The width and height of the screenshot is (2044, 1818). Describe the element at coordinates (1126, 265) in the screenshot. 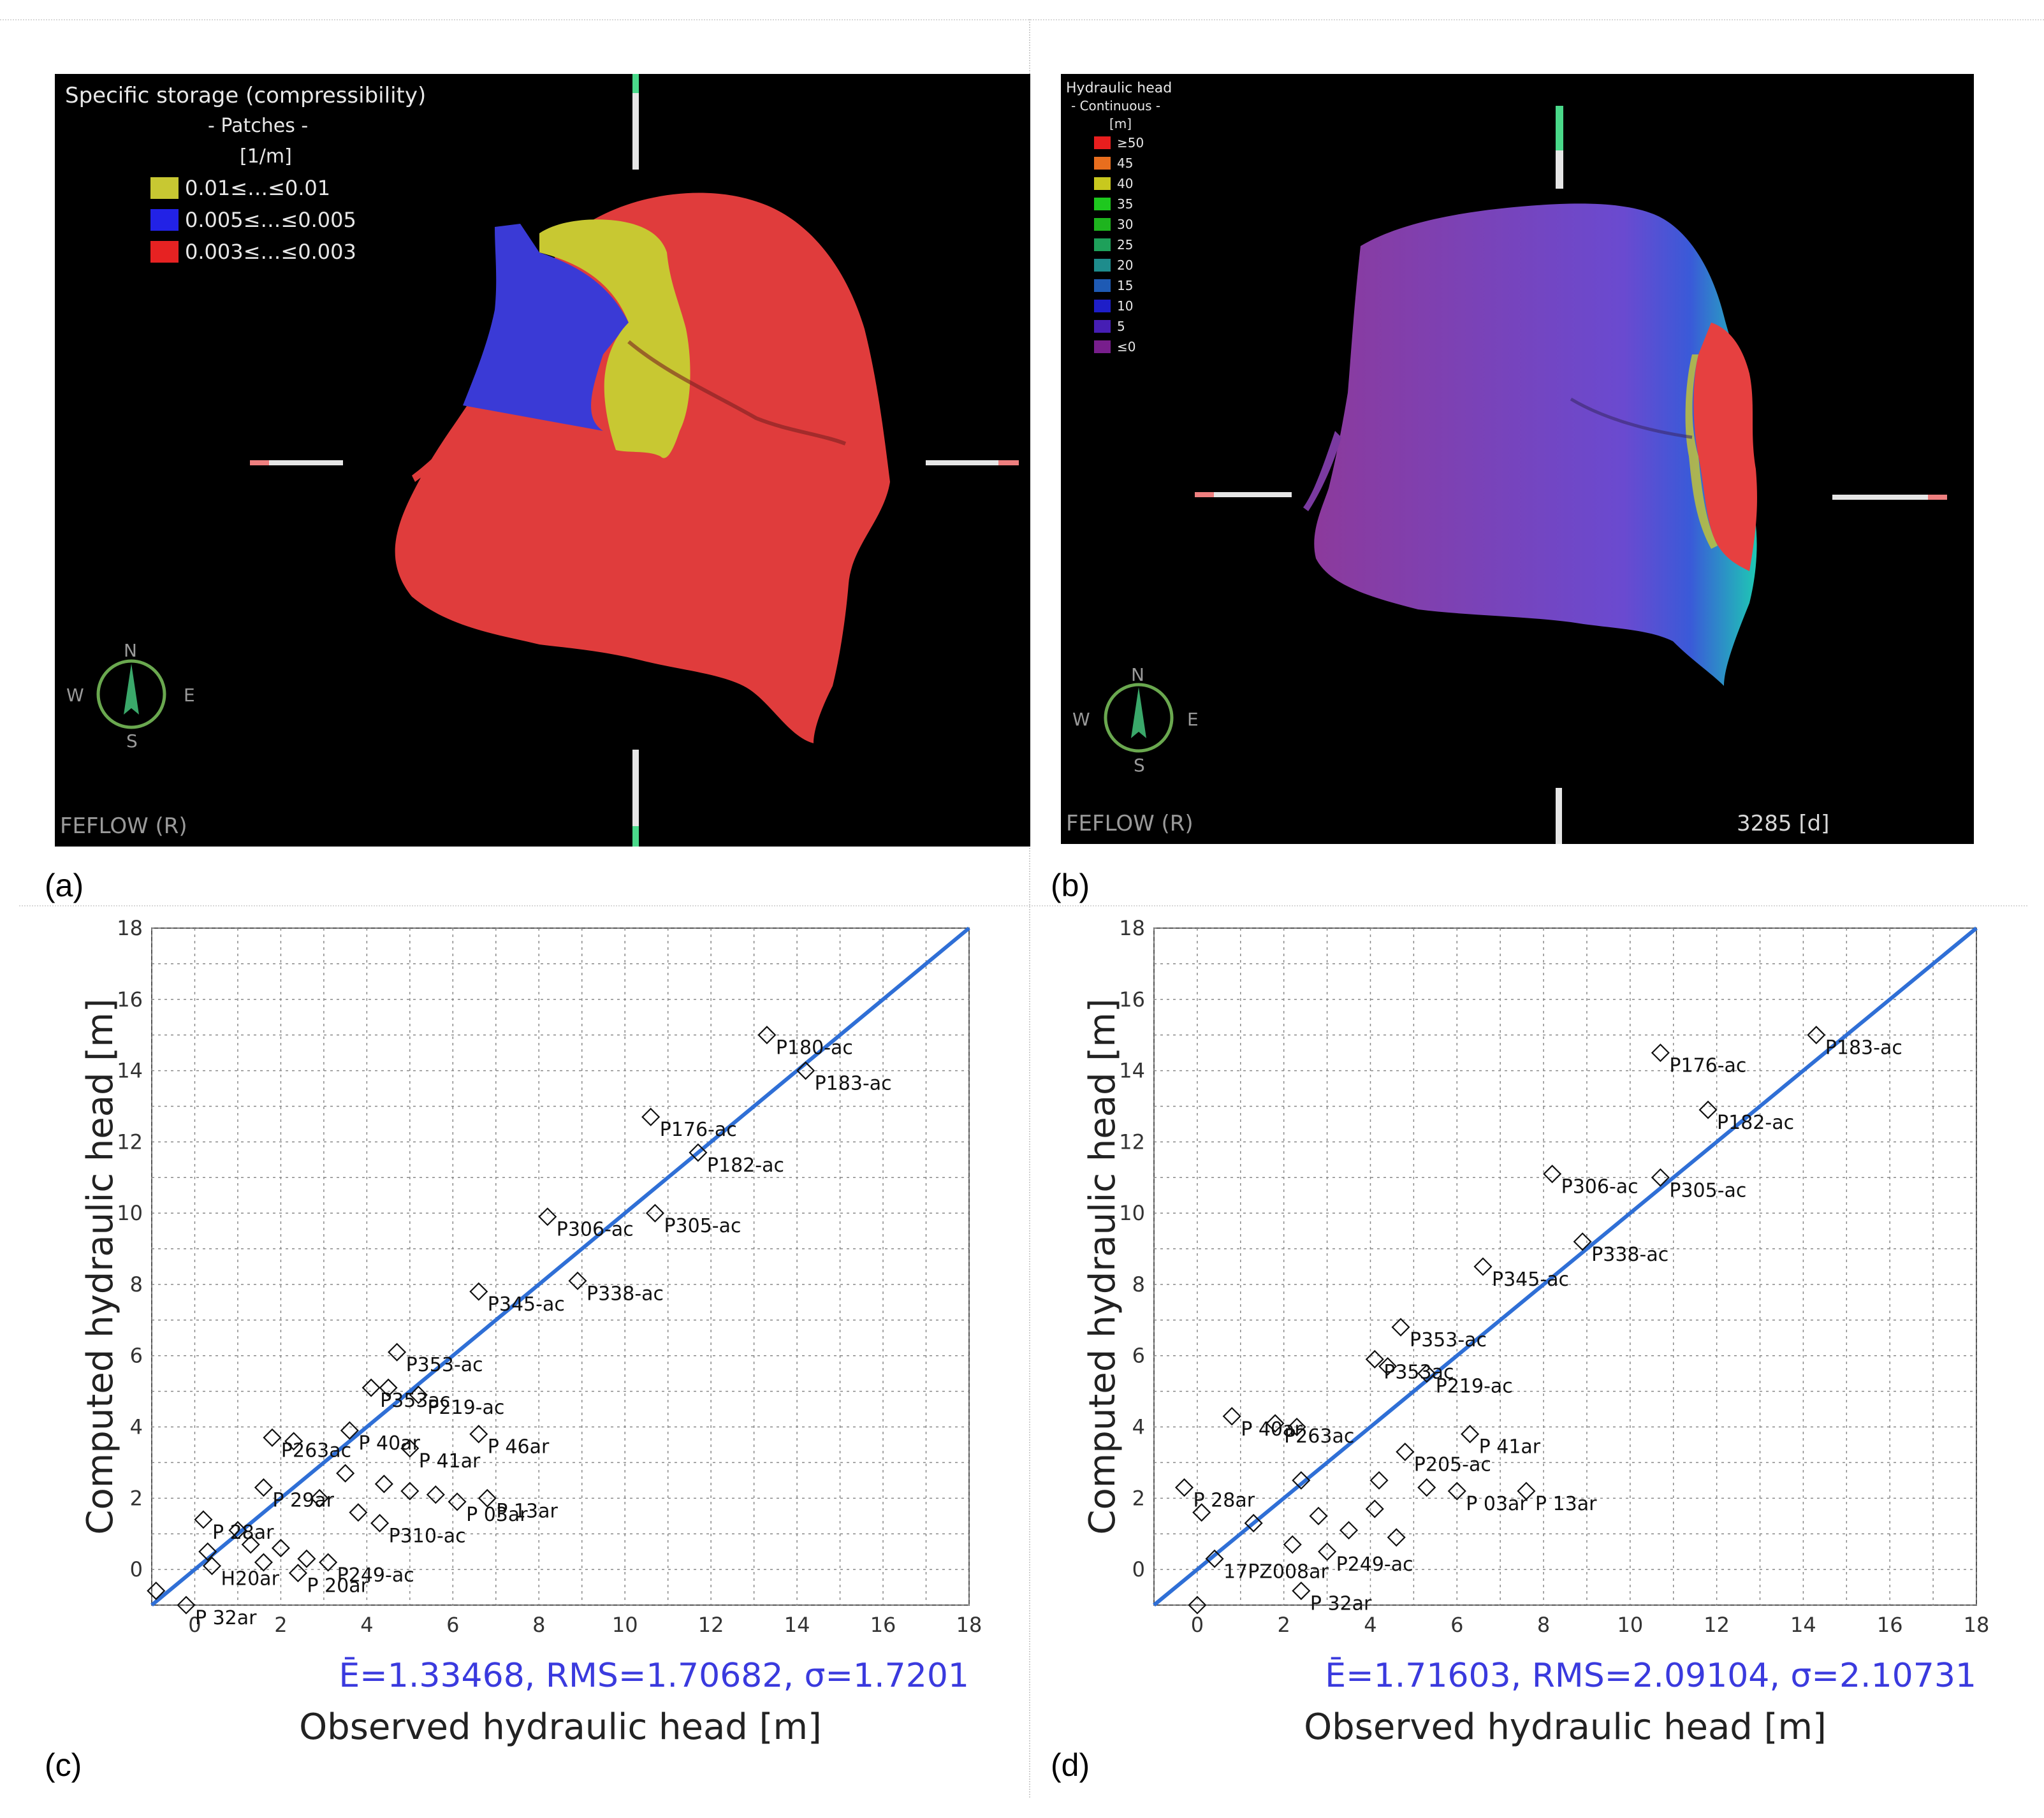

I see `legend-label: 20` at that location.